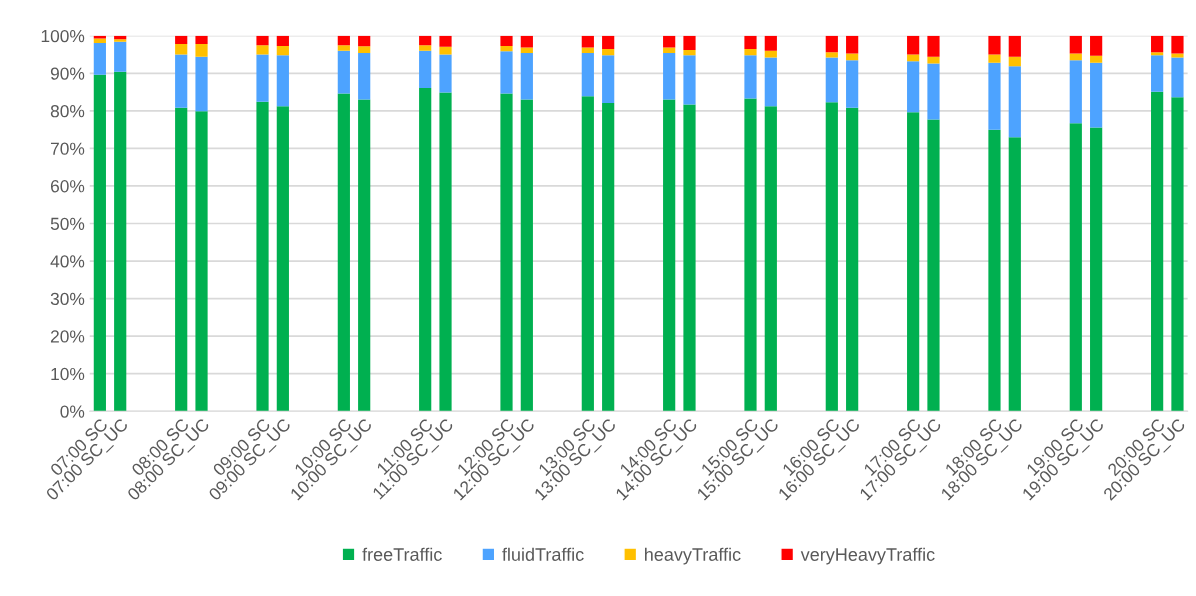 This screenshot has width=1196, height=596. I want to click on y-tick-label: 10%, so click(68, 374).